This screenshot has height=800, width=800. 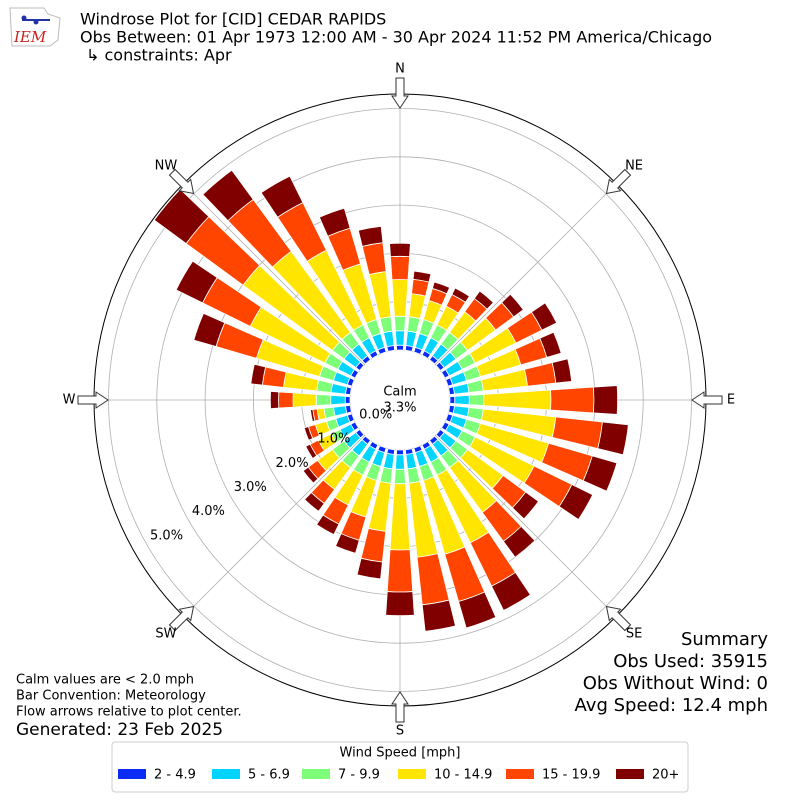 What do you see at coordinates (333, 439) in the screenshot?
I see `radial-tick-label: 1.0%` at bounding box center [333, 439].